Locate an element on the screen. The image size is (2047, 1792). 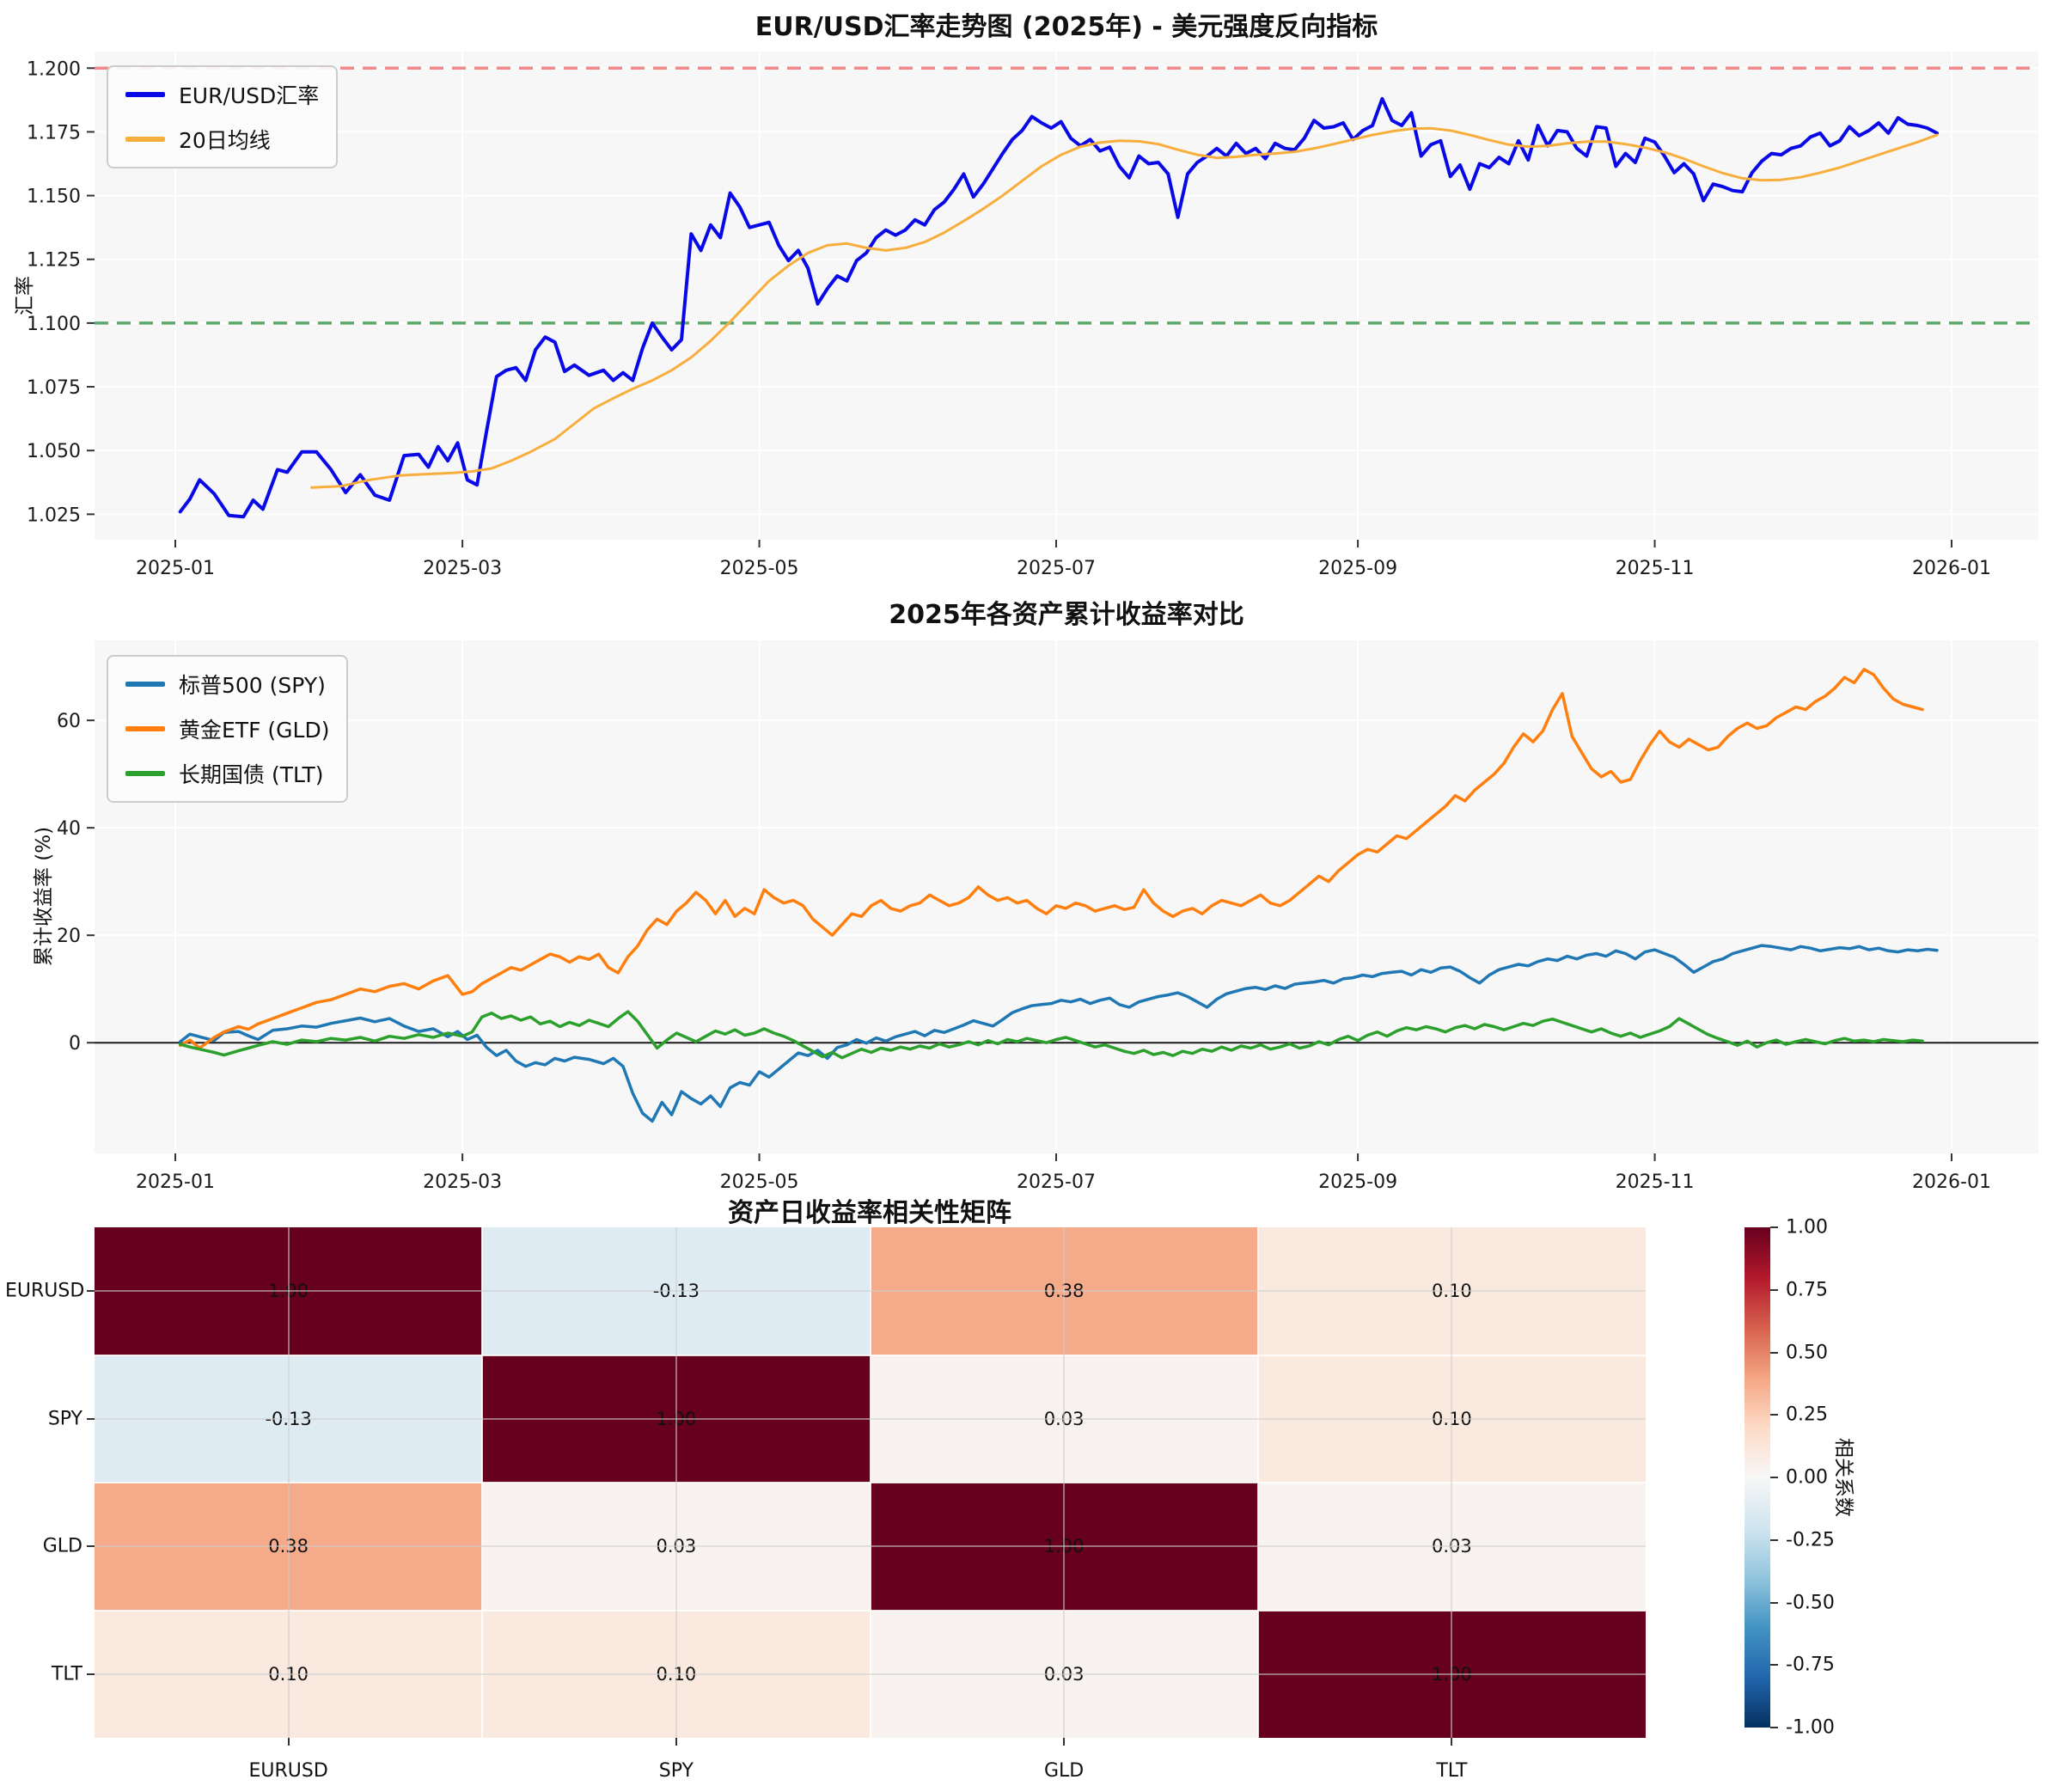
tlt-line-label: 长期国债 (TLT) is located at coordinates (252, 774).